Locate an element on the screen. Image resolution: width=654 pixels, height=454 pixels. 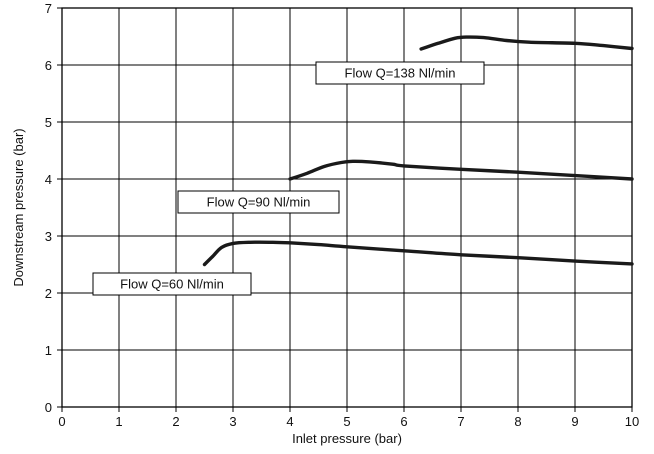
x-tick-label: 2 is located at coordinates (175, 421).